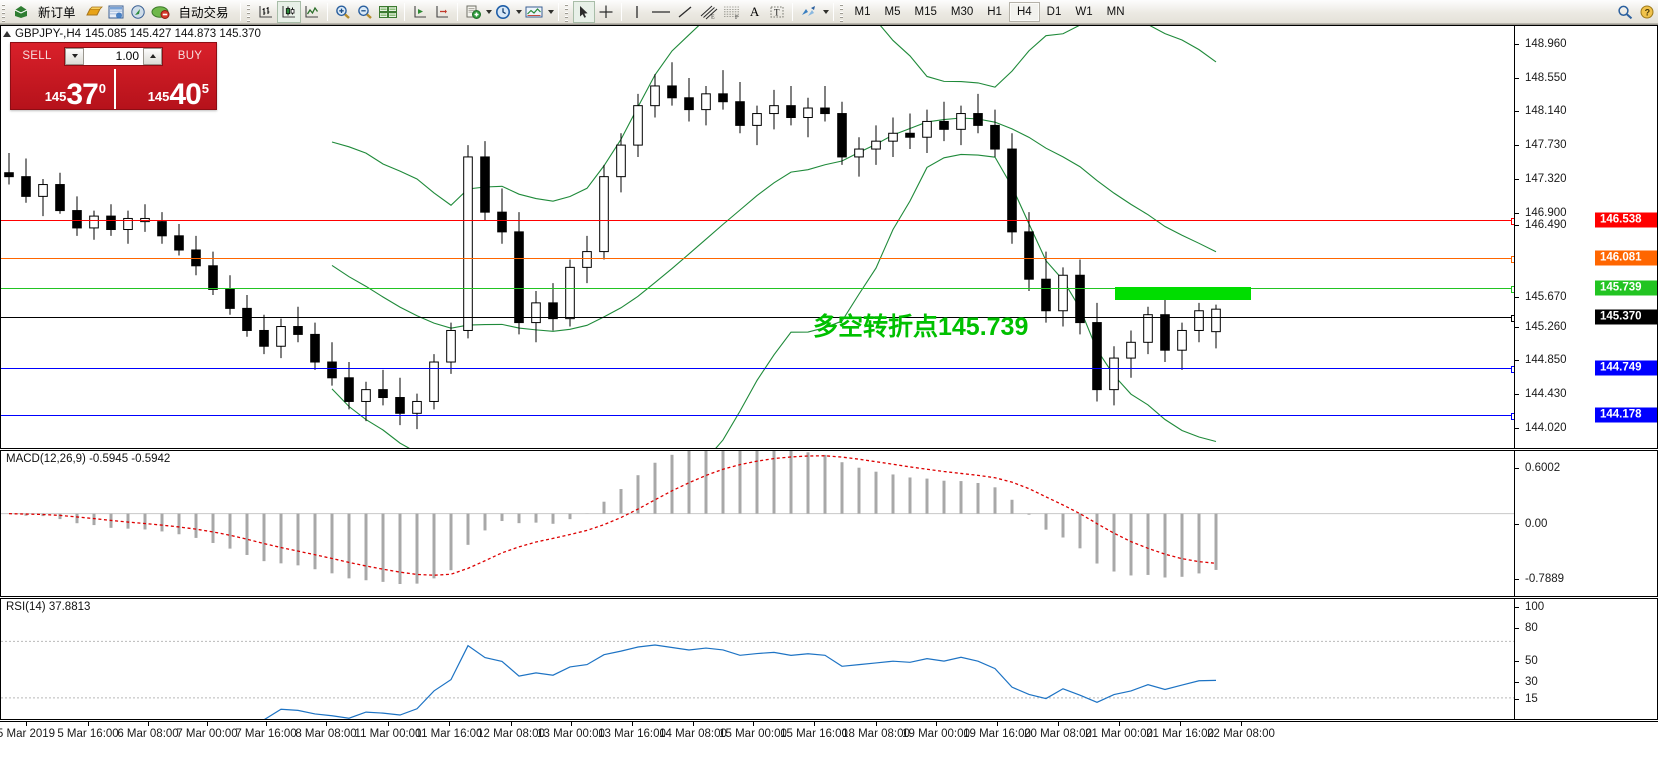 The height and width of the screenshot is (772, 1658). What do you see at coordinates (825, 11) in the screenshot?
I see `arrows-chevron-down-icon` at bounding box center [825, 11].